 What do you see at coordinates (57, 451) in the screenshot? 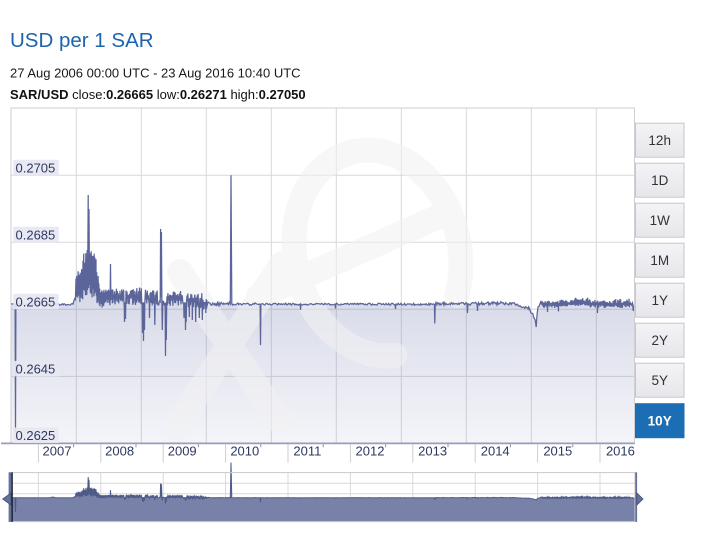
I see `svg-text: 2007` at bounding box center [57, 451].